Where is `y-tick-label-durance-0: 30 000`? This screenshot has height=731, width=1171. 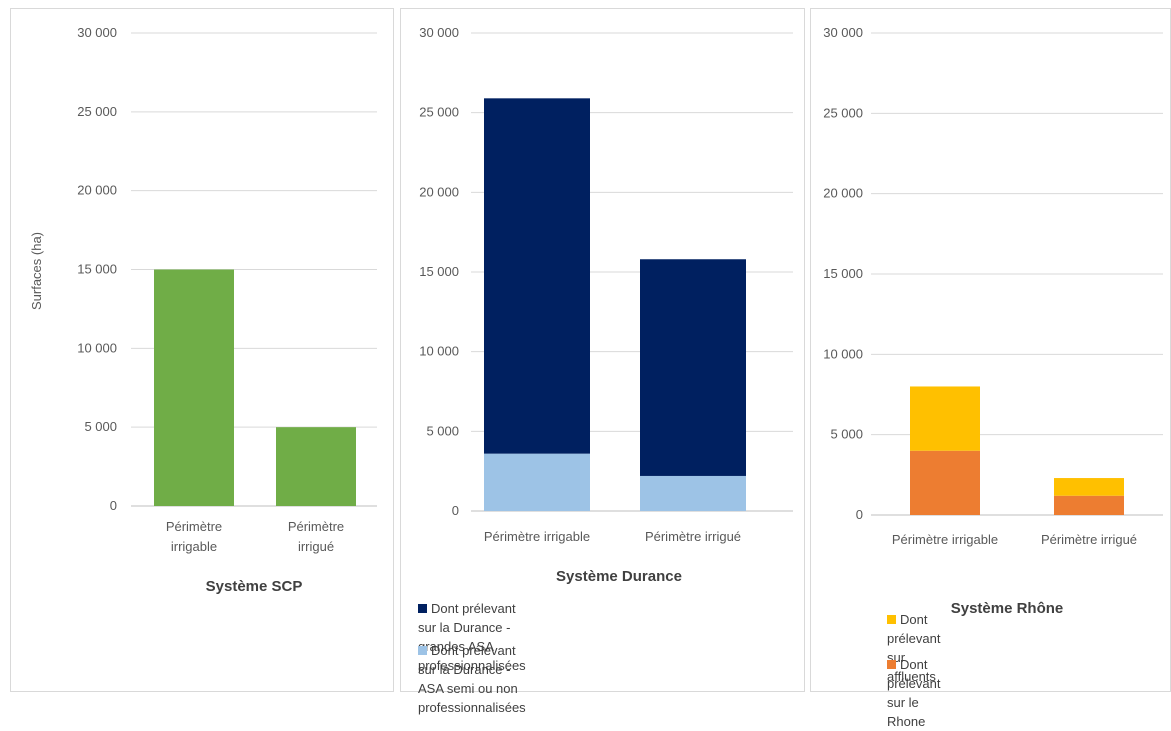
y-tick-label-durance-0: 30 000 is located at coordinates (439, 32).